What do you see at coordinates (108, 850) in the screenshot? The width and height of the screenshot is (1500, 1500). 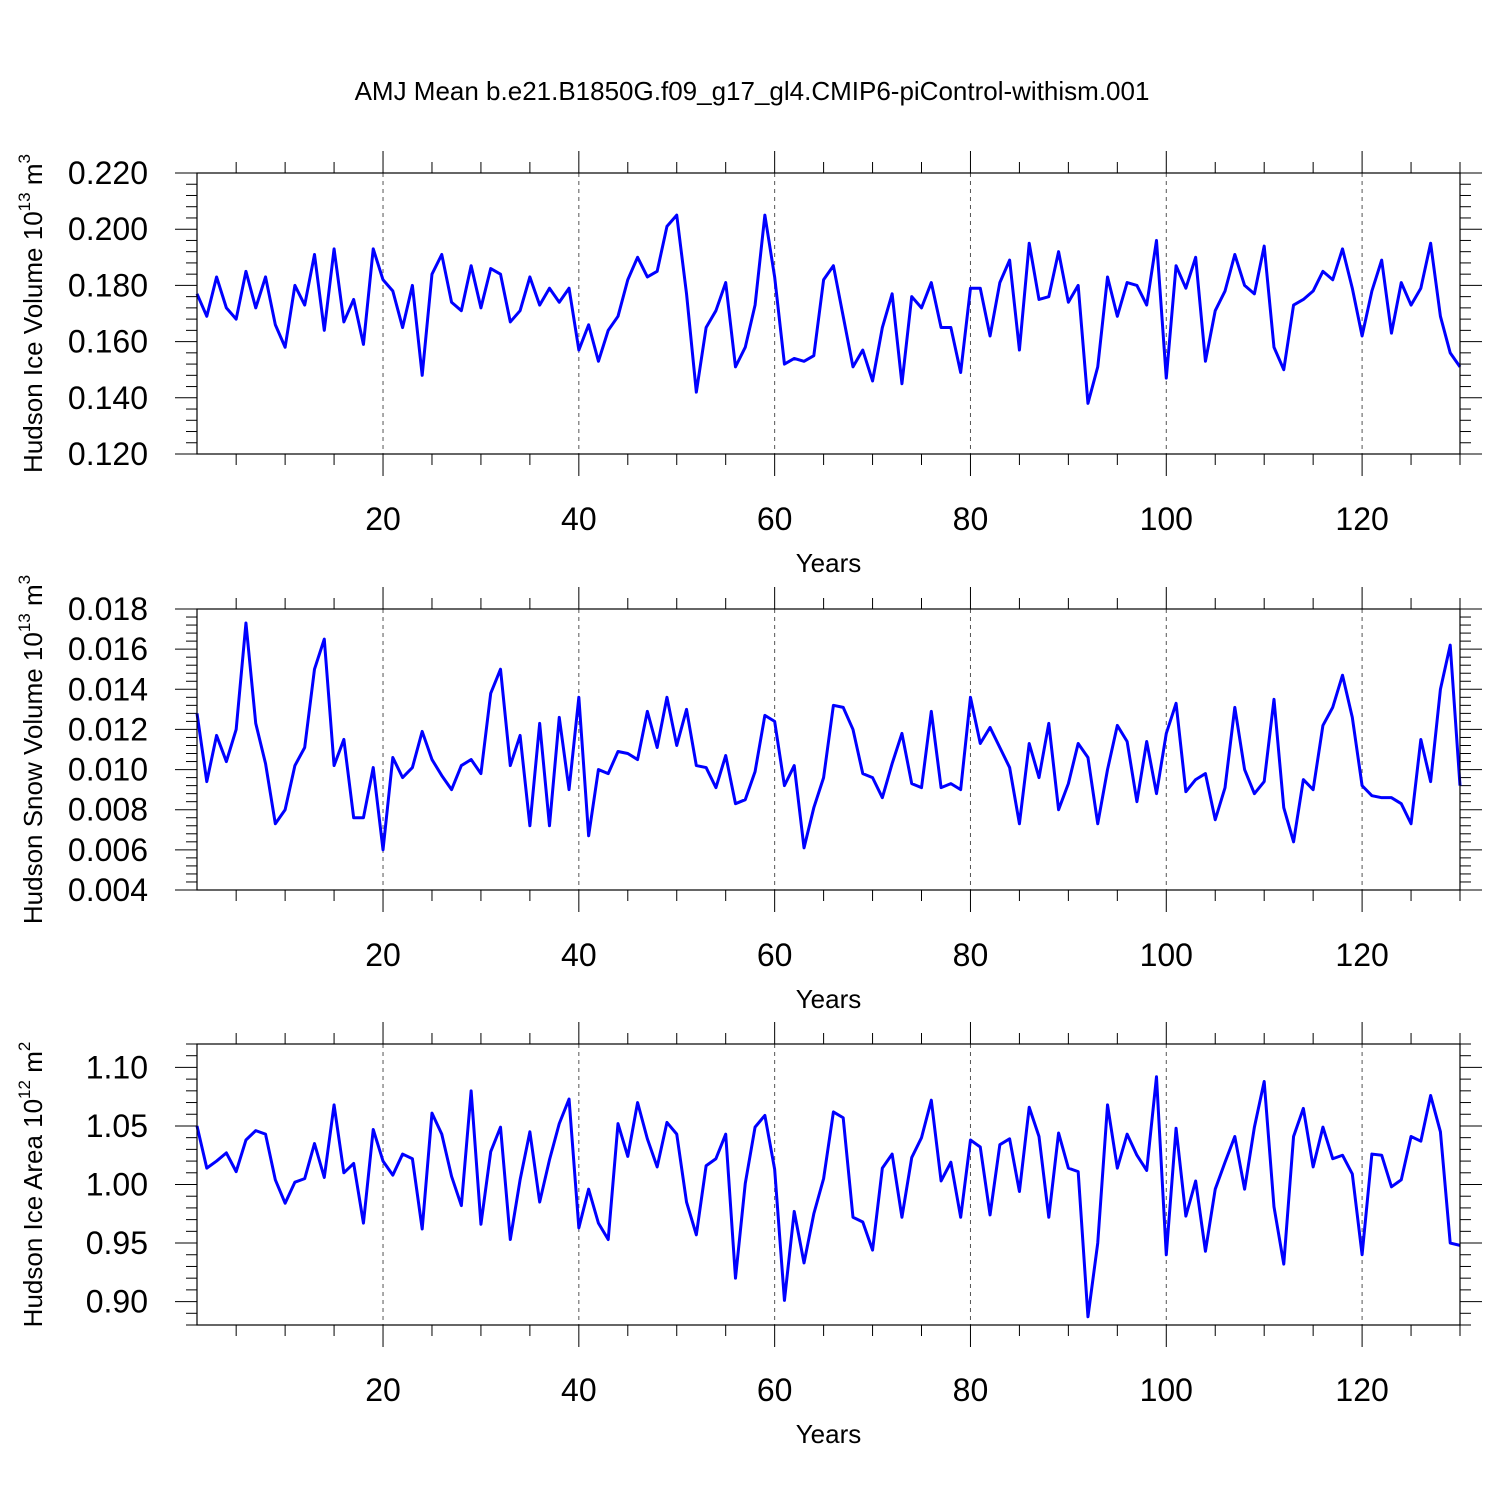 I see `y-tick-label: 0.006` at bounding box center [108, 850].